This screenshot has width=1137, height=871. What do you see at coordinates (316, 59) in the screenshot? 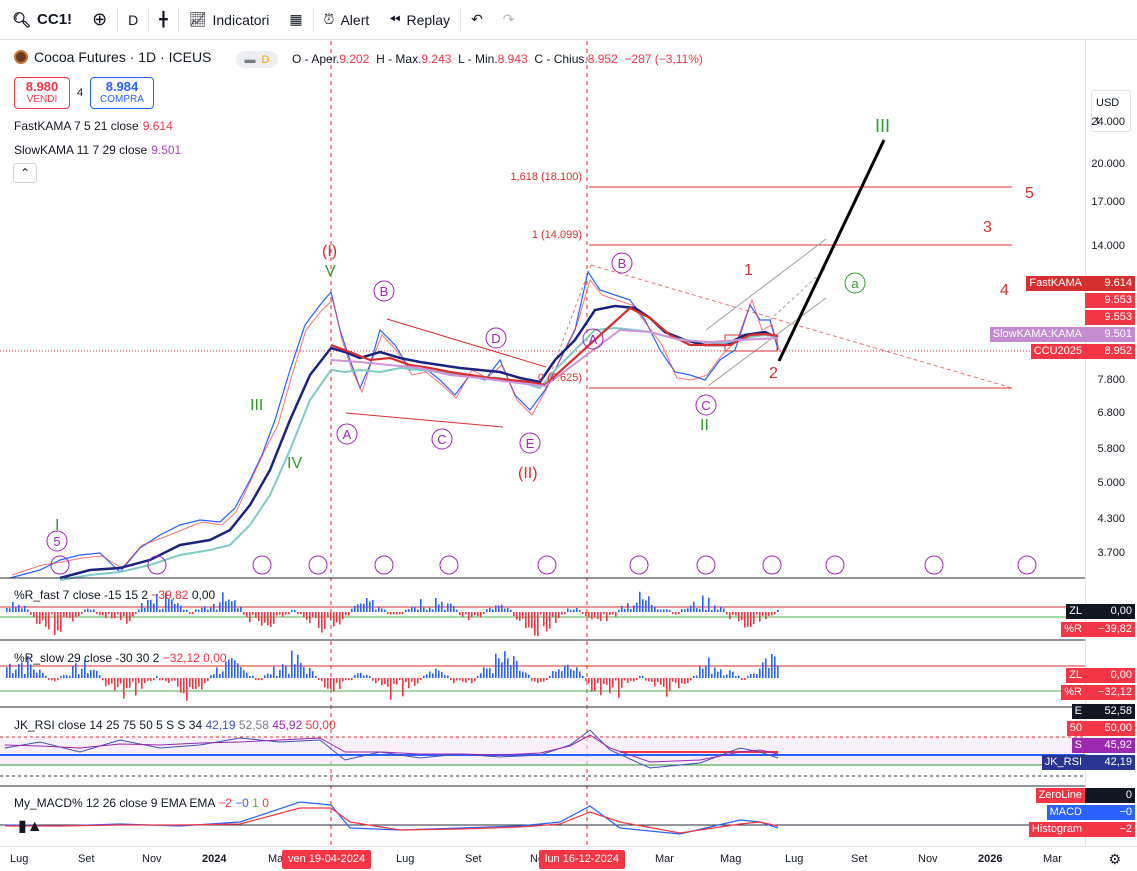
I see `open-label: O - Aper.` at bounding box center [316, 59].